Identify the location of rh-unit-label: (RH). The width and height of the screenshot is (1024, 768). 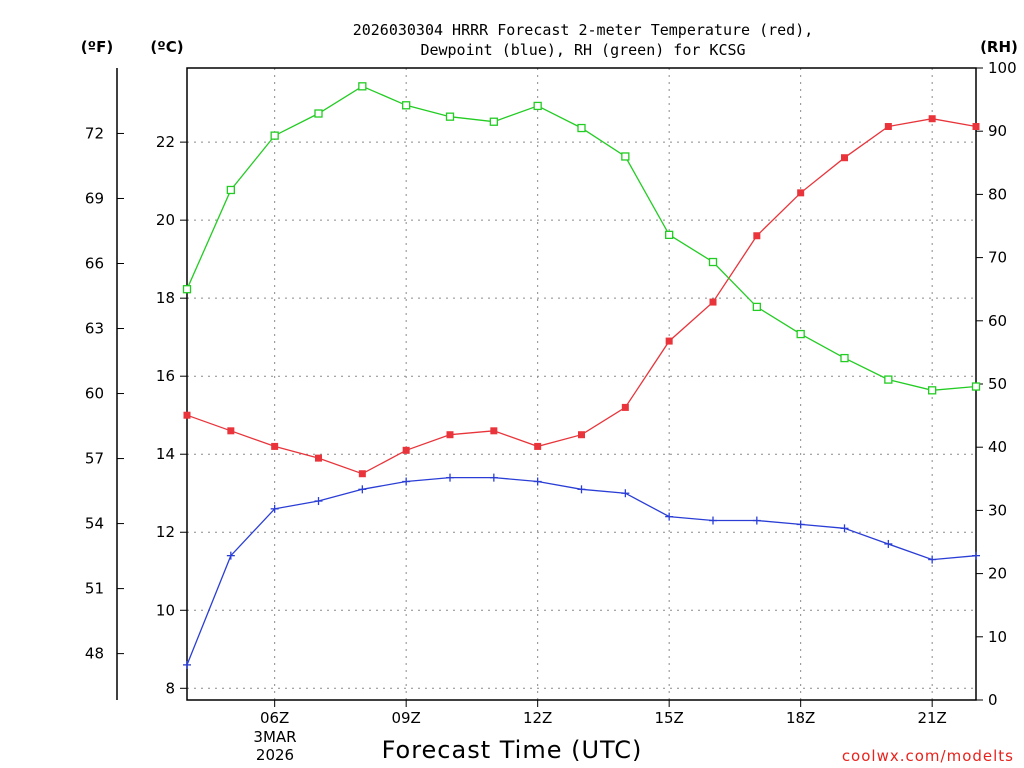
(999, 47).